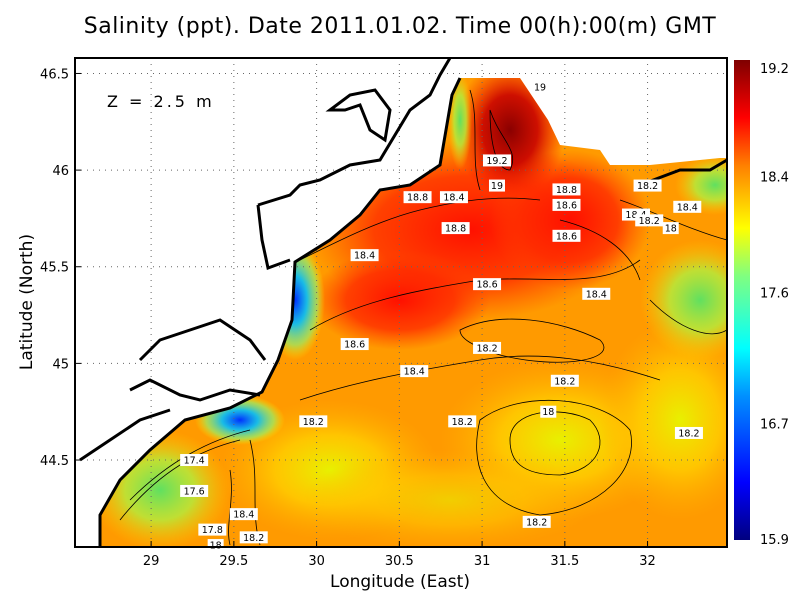 The width and height of the screenshot is (800, 600). I want to click on y-tick-label: 45, so click(60, 364).